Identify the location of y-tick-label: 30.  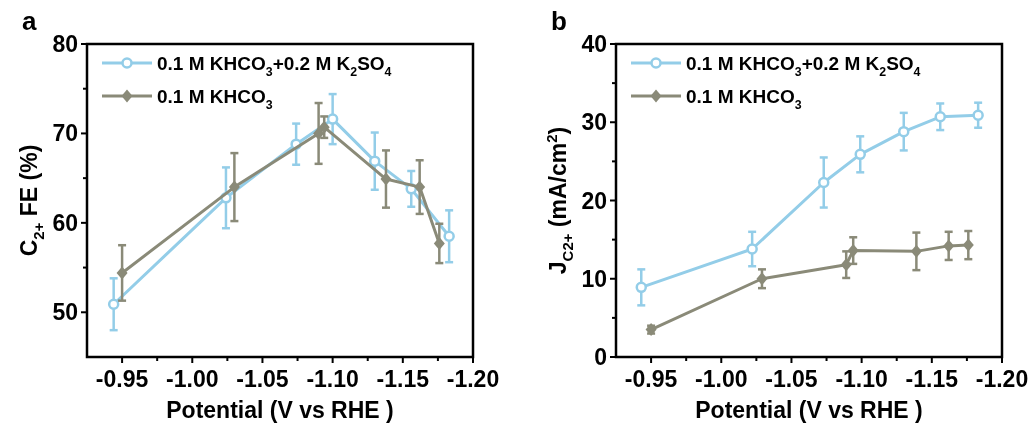
(594, 122).